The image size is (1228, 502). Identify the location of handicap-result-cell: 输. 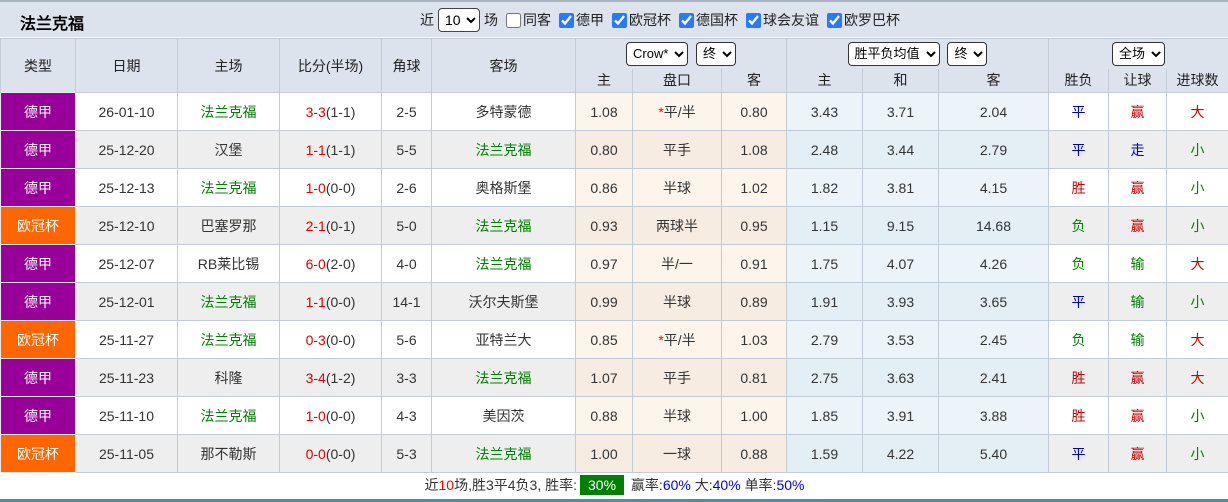
(1137, 301).